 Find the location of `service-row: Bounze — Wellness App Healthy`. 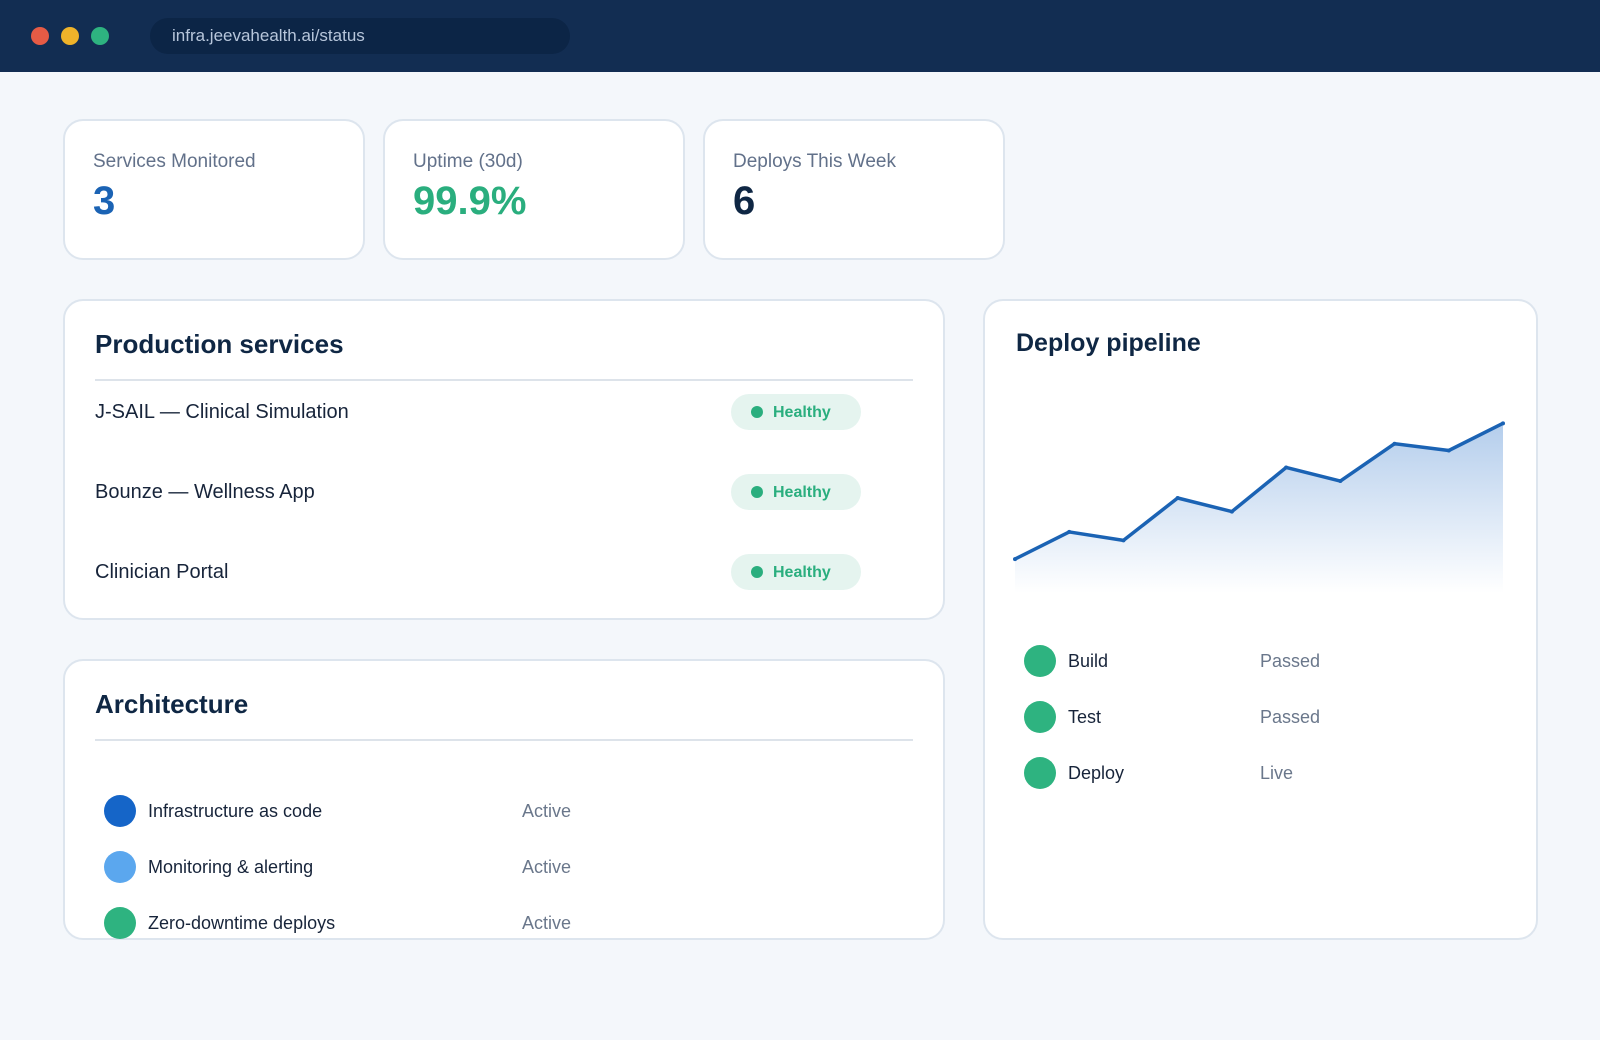

service-row: Bounze — Wellness App Healthy is located at coordinates (504, 494).